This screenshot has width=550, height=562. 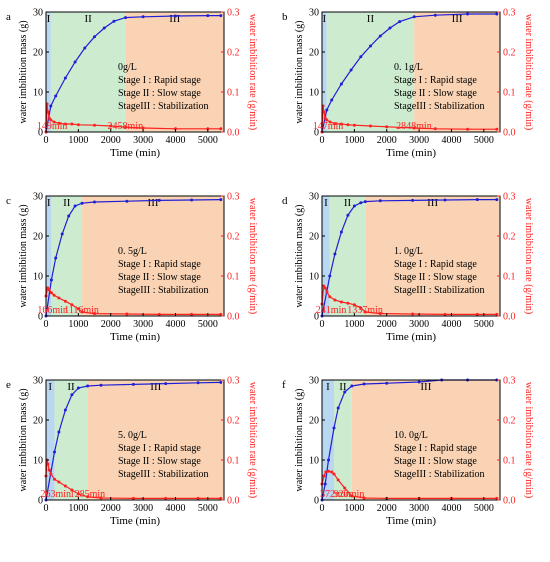 I want to click on boundary-label-1: 372min, so click(x=335, y=494).